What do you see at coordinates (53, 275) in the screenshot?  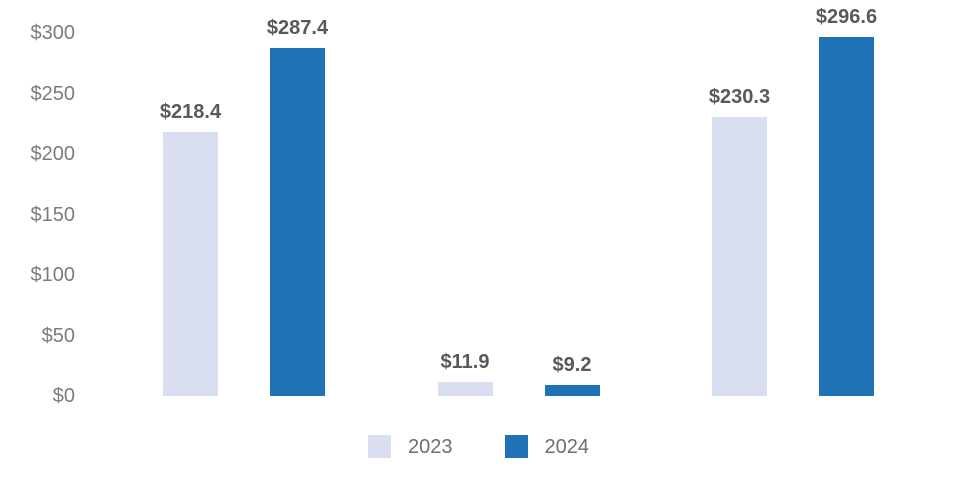 I see `y-axis-tick-label: $100` at bounding box center [53, 275].